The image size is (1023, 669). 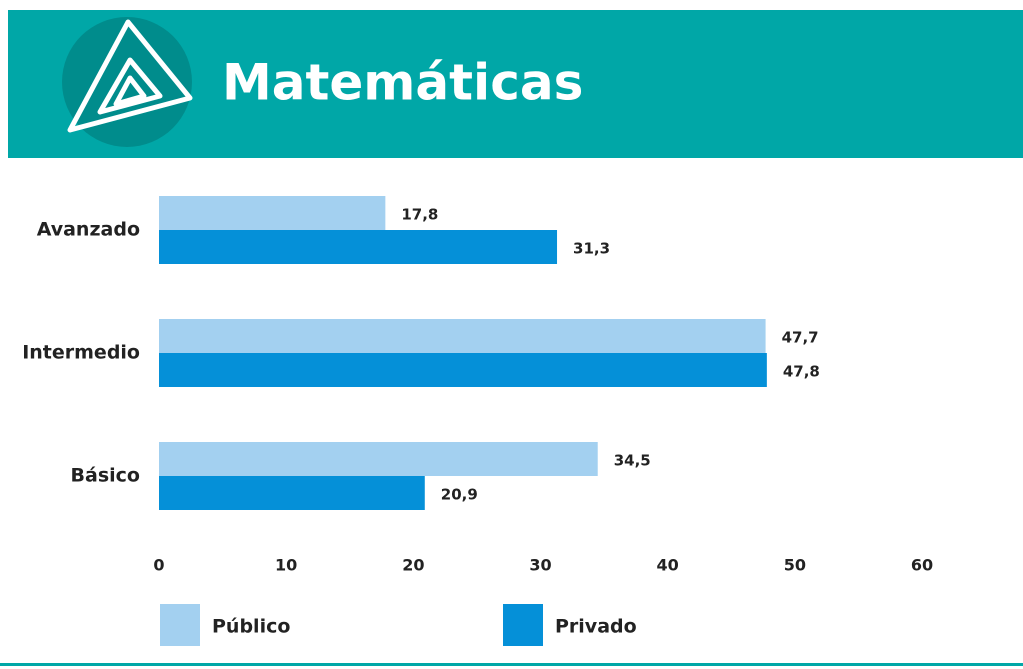 What do you see at coordinates (286, 565) in the screenshot?
I see `x-tick-label: 10` at bounding box center [286, 565].